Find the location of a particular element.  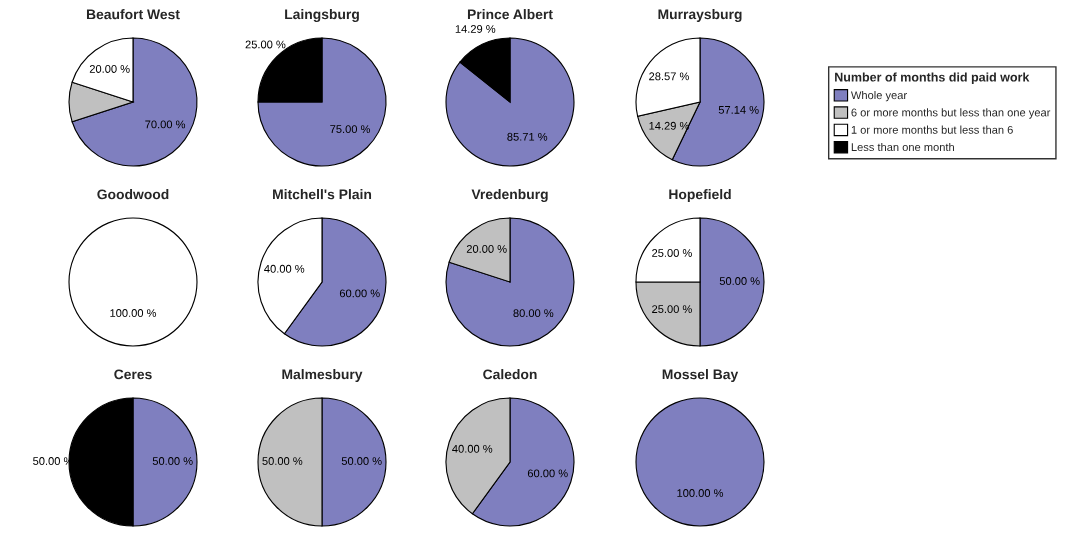

chart-title: Goodwood is located at coordinates (133, 194).